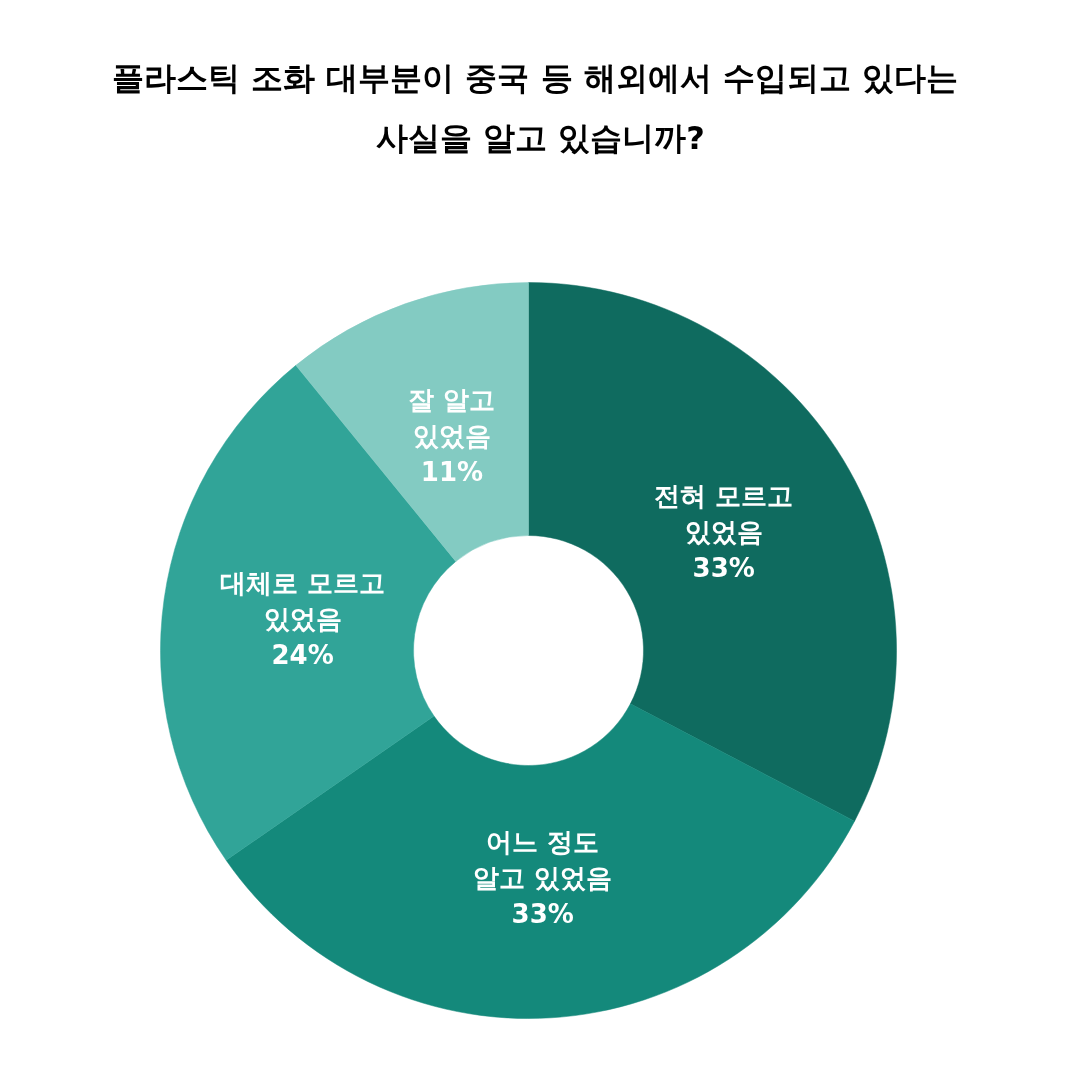 This screenshot has width=1080, height=1080. I want to click on slice-label: 어느 정도 알고 있었음, so click(543, 860).